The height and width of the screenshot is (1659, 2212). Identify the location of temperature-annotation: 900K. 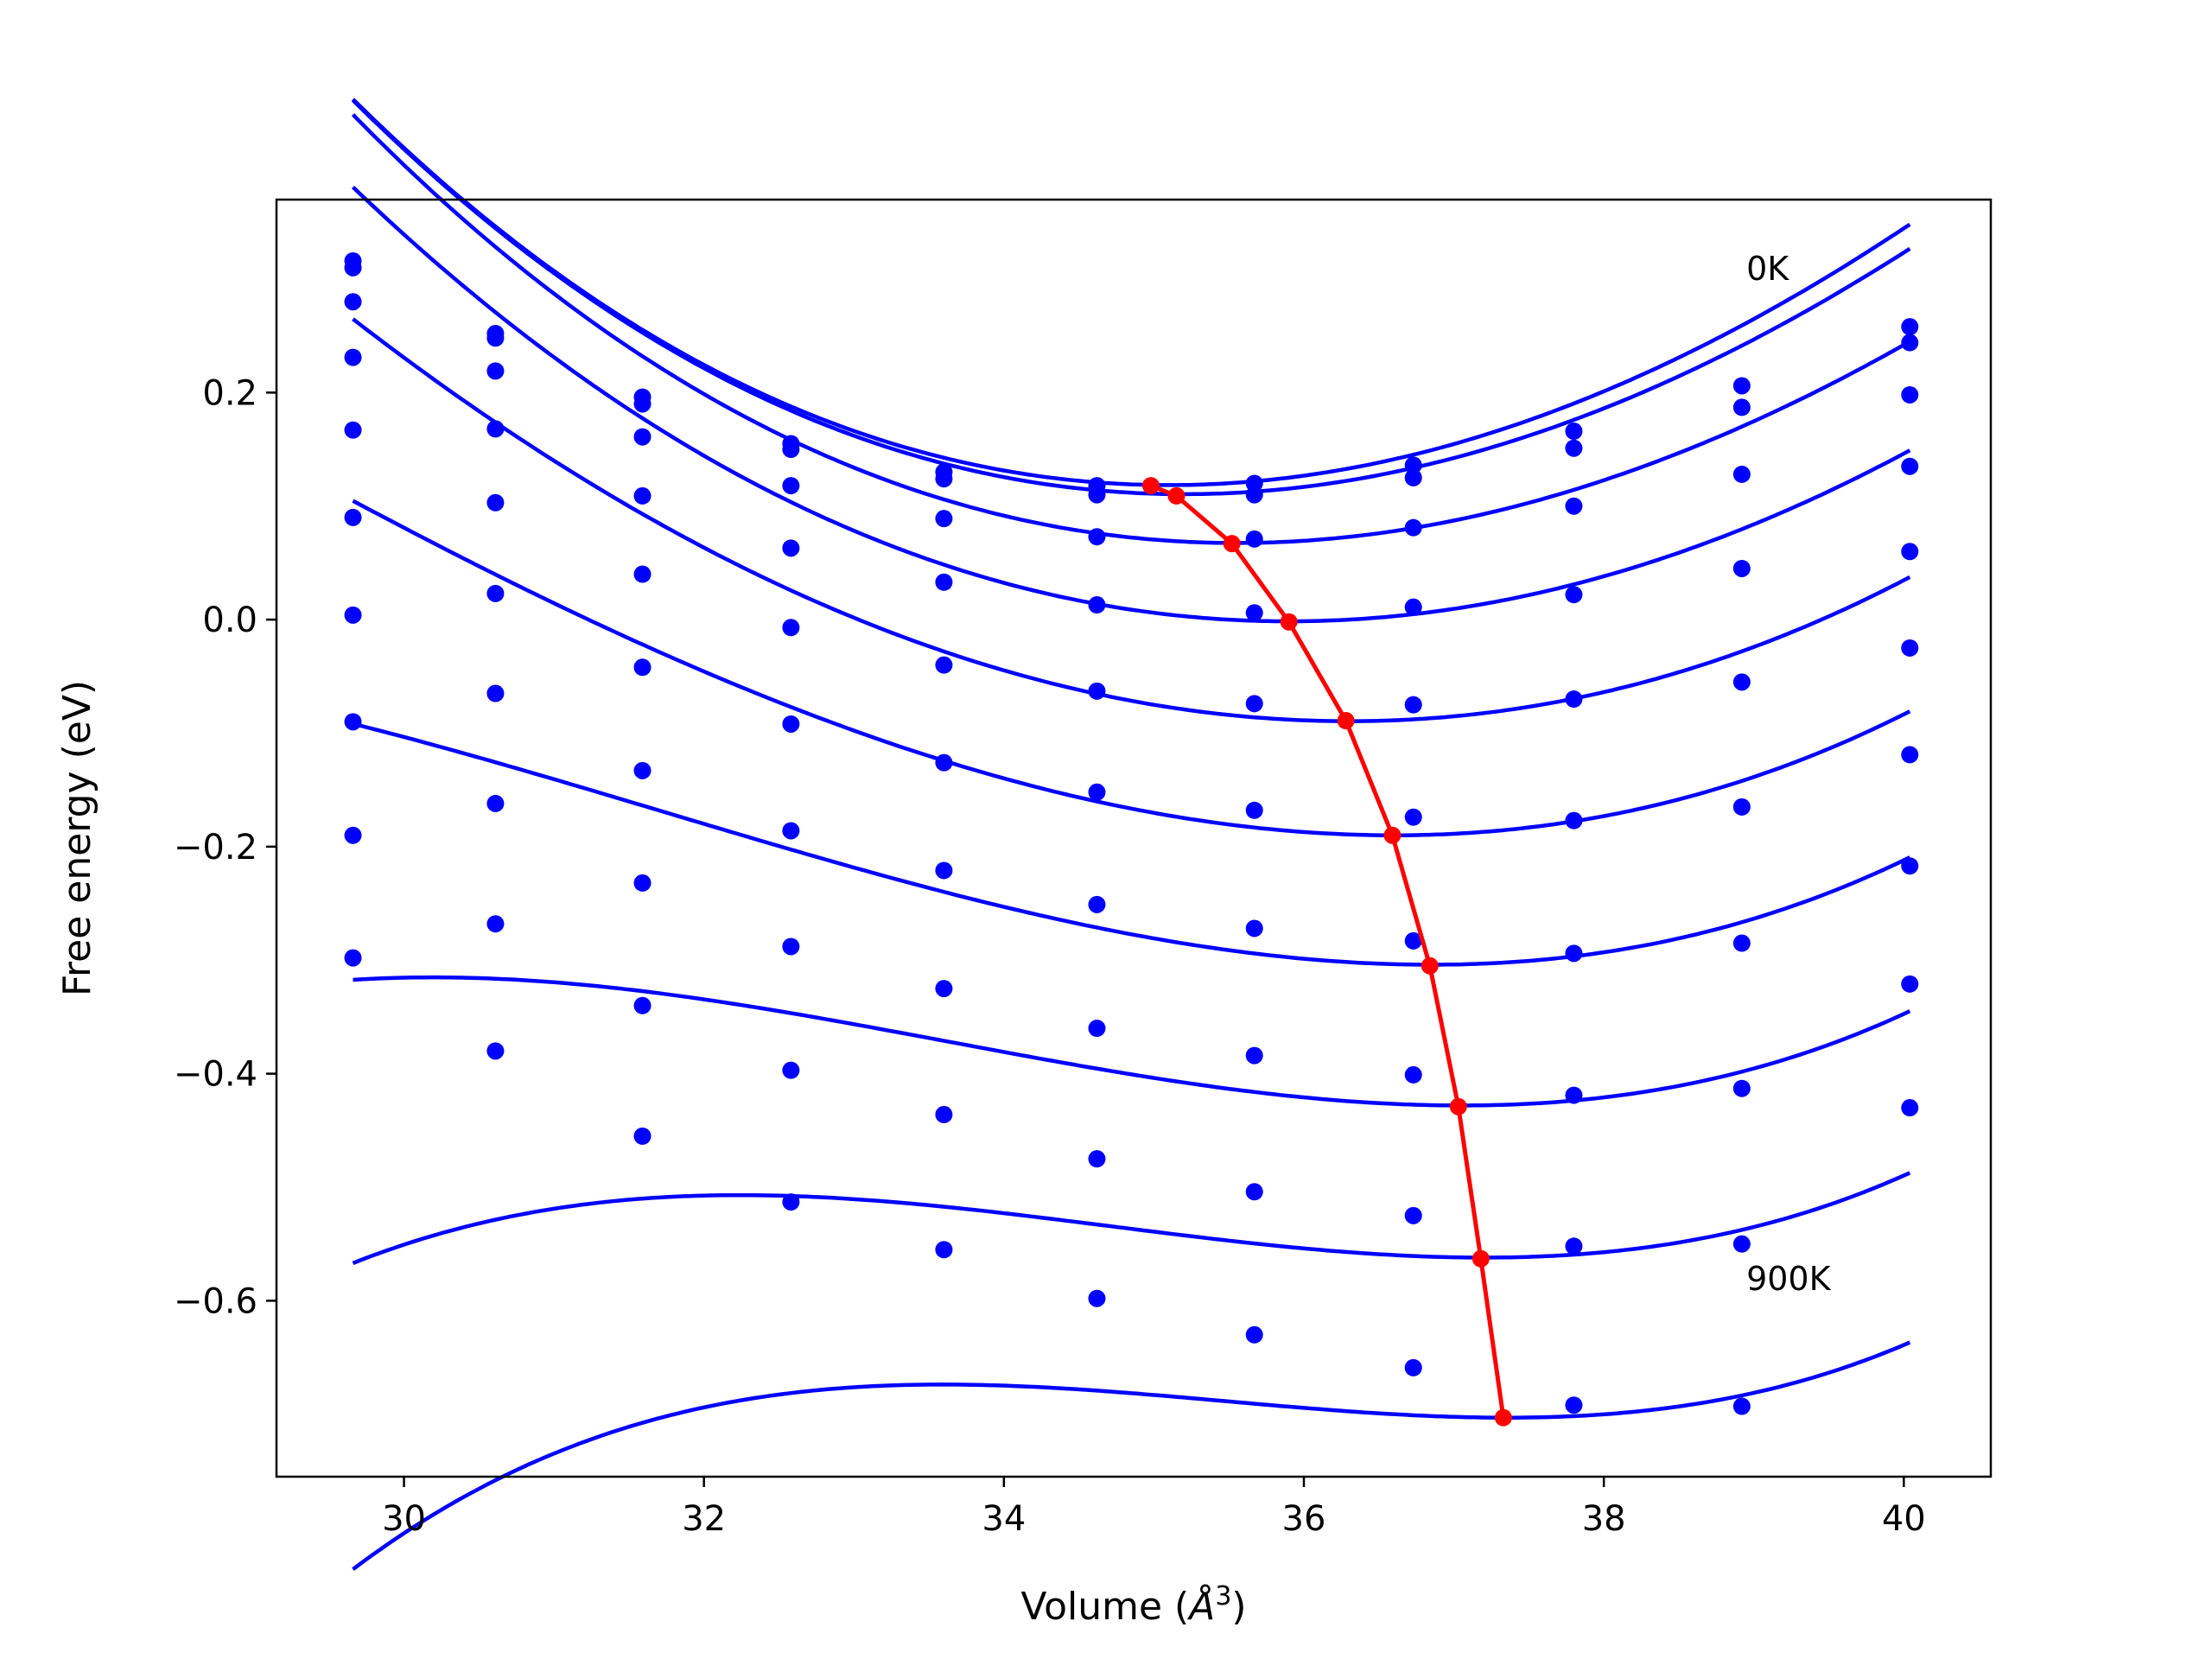
(1789, 1279).